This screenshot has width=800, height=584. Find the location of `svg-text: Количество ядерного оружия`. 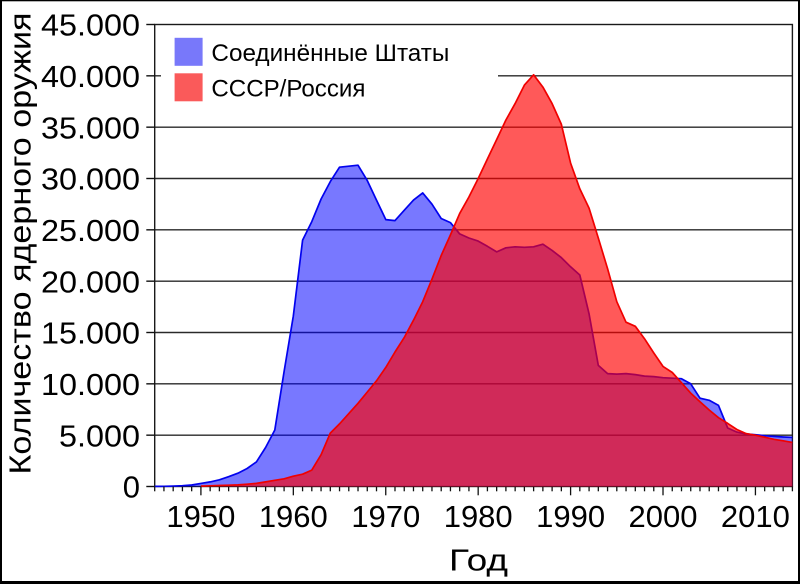

svg-text: Количество ядерного оружия is located at coordinates (20, 244).